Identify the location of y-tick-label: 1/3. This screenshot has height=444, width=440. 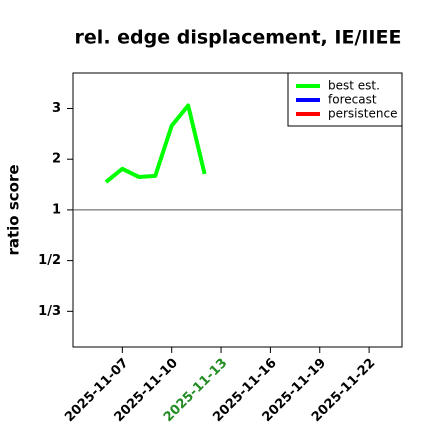
(49, 311).